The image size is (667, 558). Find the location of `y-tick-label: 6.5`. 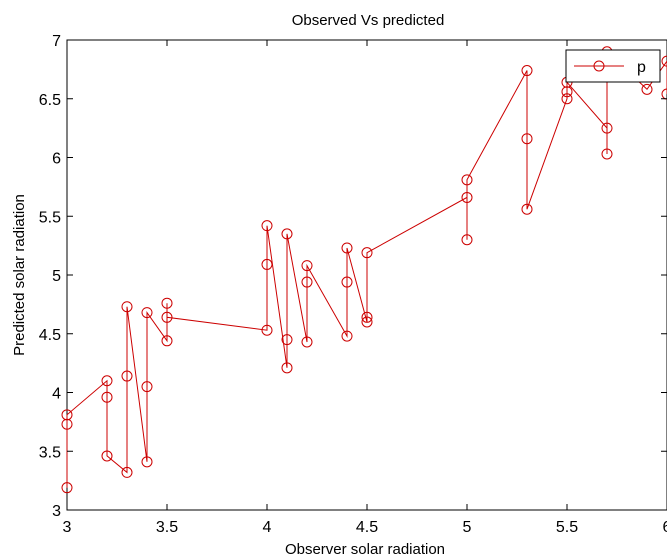

y-tick-label: 6.5 is located at coordinates (50, 100).